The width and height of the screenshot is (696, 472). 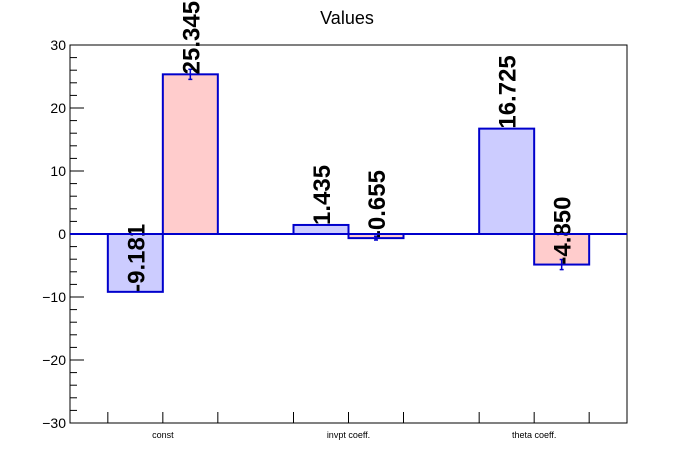 I want to click on data-label: 25.345, so click(x=191, y=37).